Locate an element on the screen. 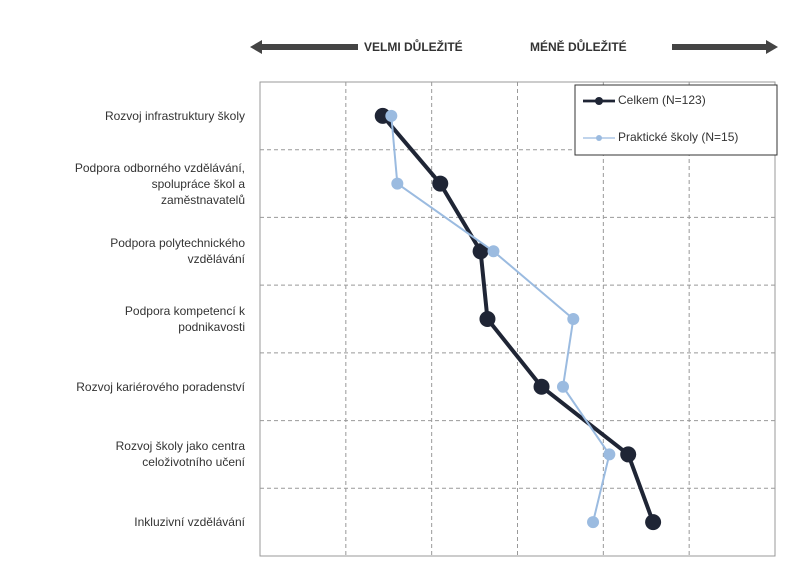 The width and height of the screenshot is (787, 585). header-left: VELMI DŮLEŽITÉ is located at coordinates (413, 46).